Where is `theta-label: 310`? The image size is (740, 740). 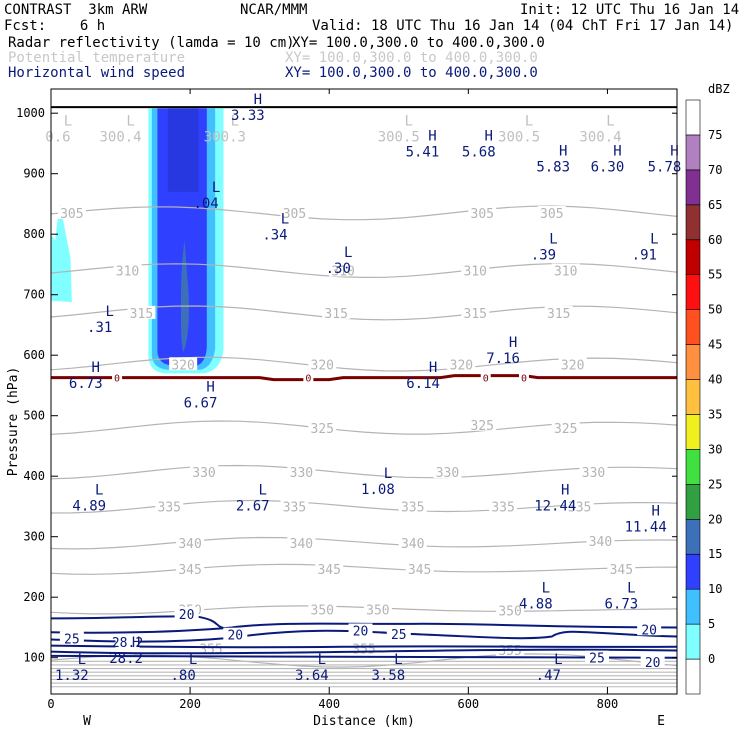 theta-label: 310 is located at coordinates (475, 272).